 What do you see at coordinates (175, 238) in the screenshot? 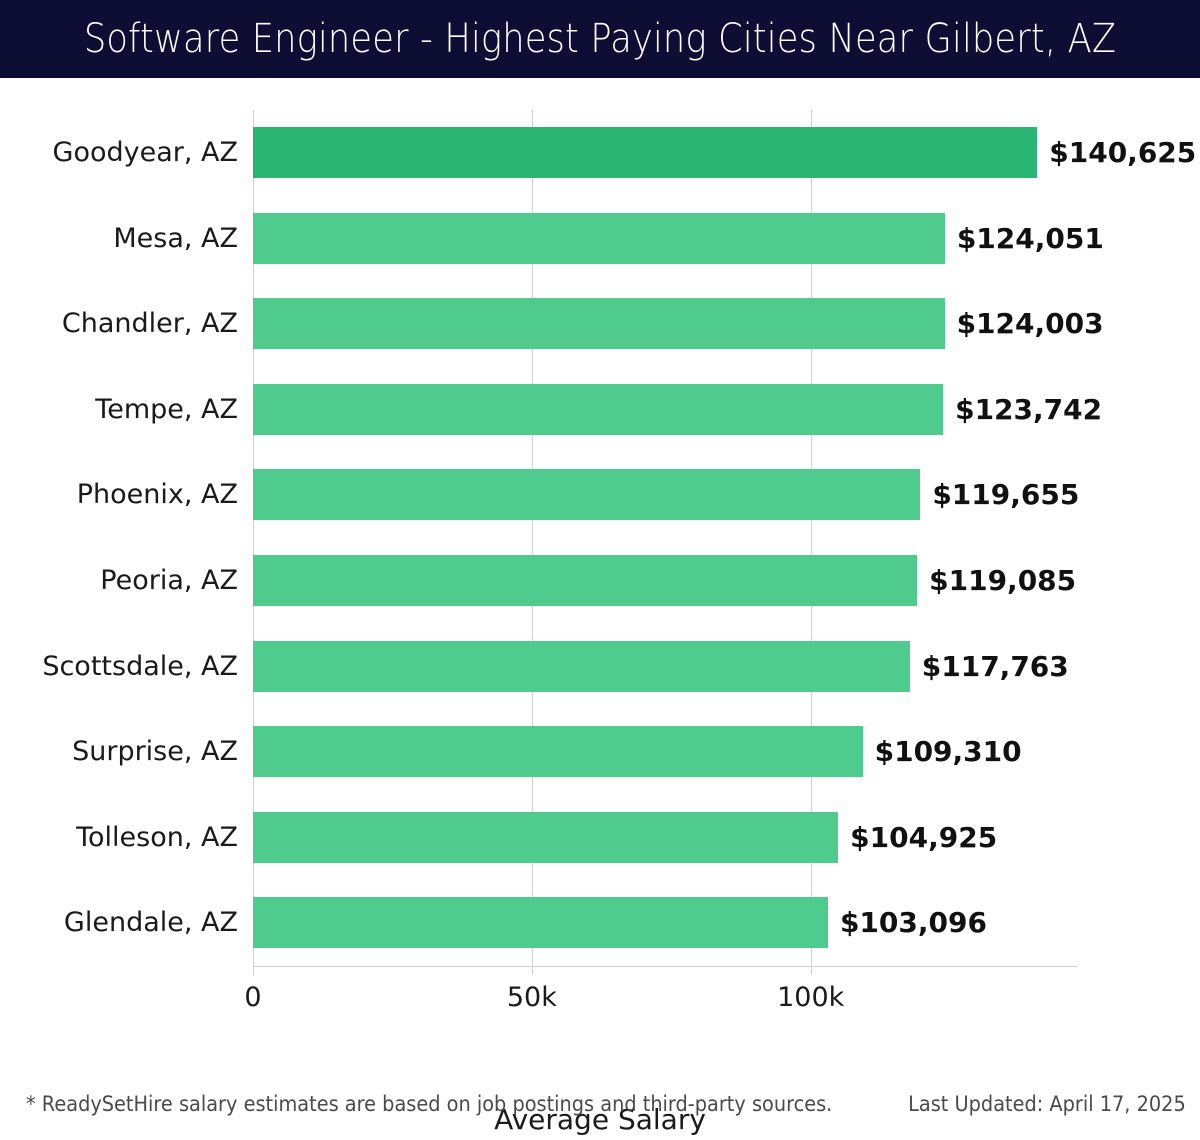
I see `bar-category-label: Mesa, AZ` at bounding box center [175, 238].